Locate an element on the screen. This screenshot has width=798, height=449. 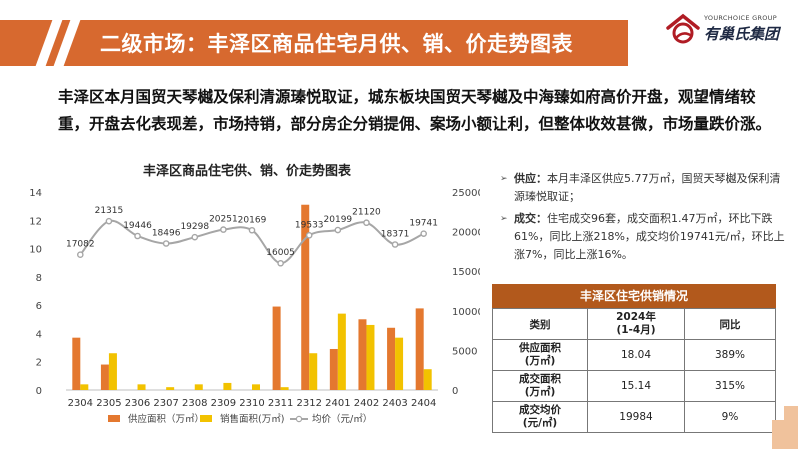
price-data-label: 20251 is located at coordinates (223, 220).